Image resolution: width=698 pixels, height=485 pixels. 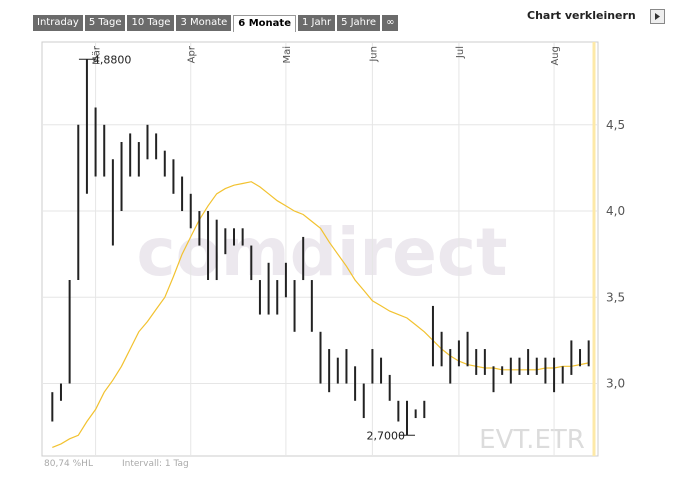 I want to click on range-tab: 6 Monate, so click(x=264, y=23).